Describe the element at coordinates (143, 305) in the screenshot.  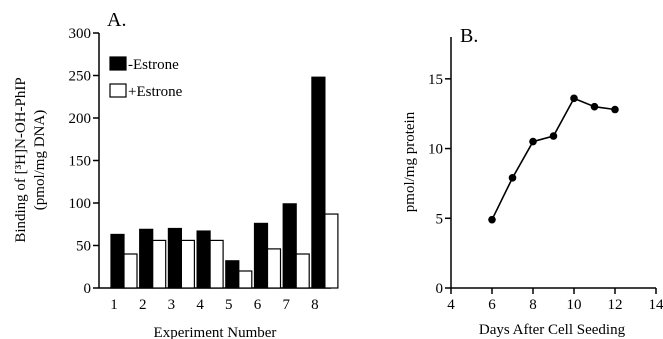
I see `x-tick-label: 2` at that location.